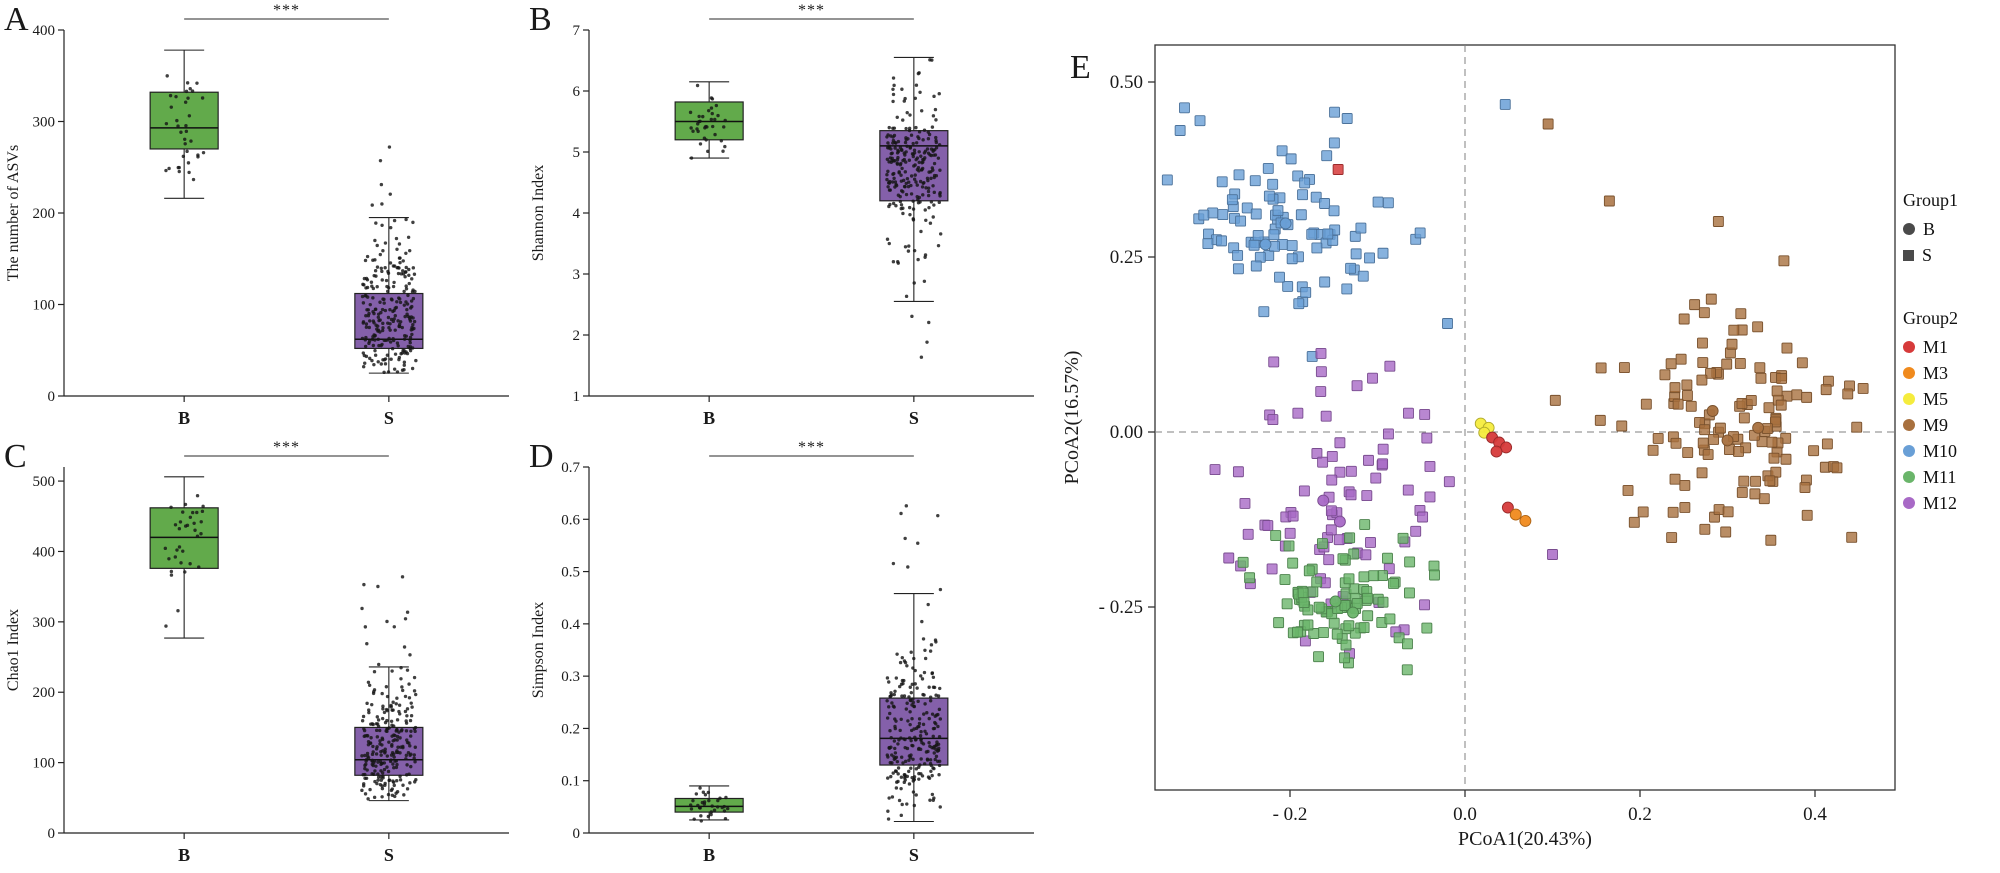 The height and width of the screenshot is (873, 2000). Describe the element at coordinates (811, 447) in the screenshot. I see `significance-stars: ***` at that location.